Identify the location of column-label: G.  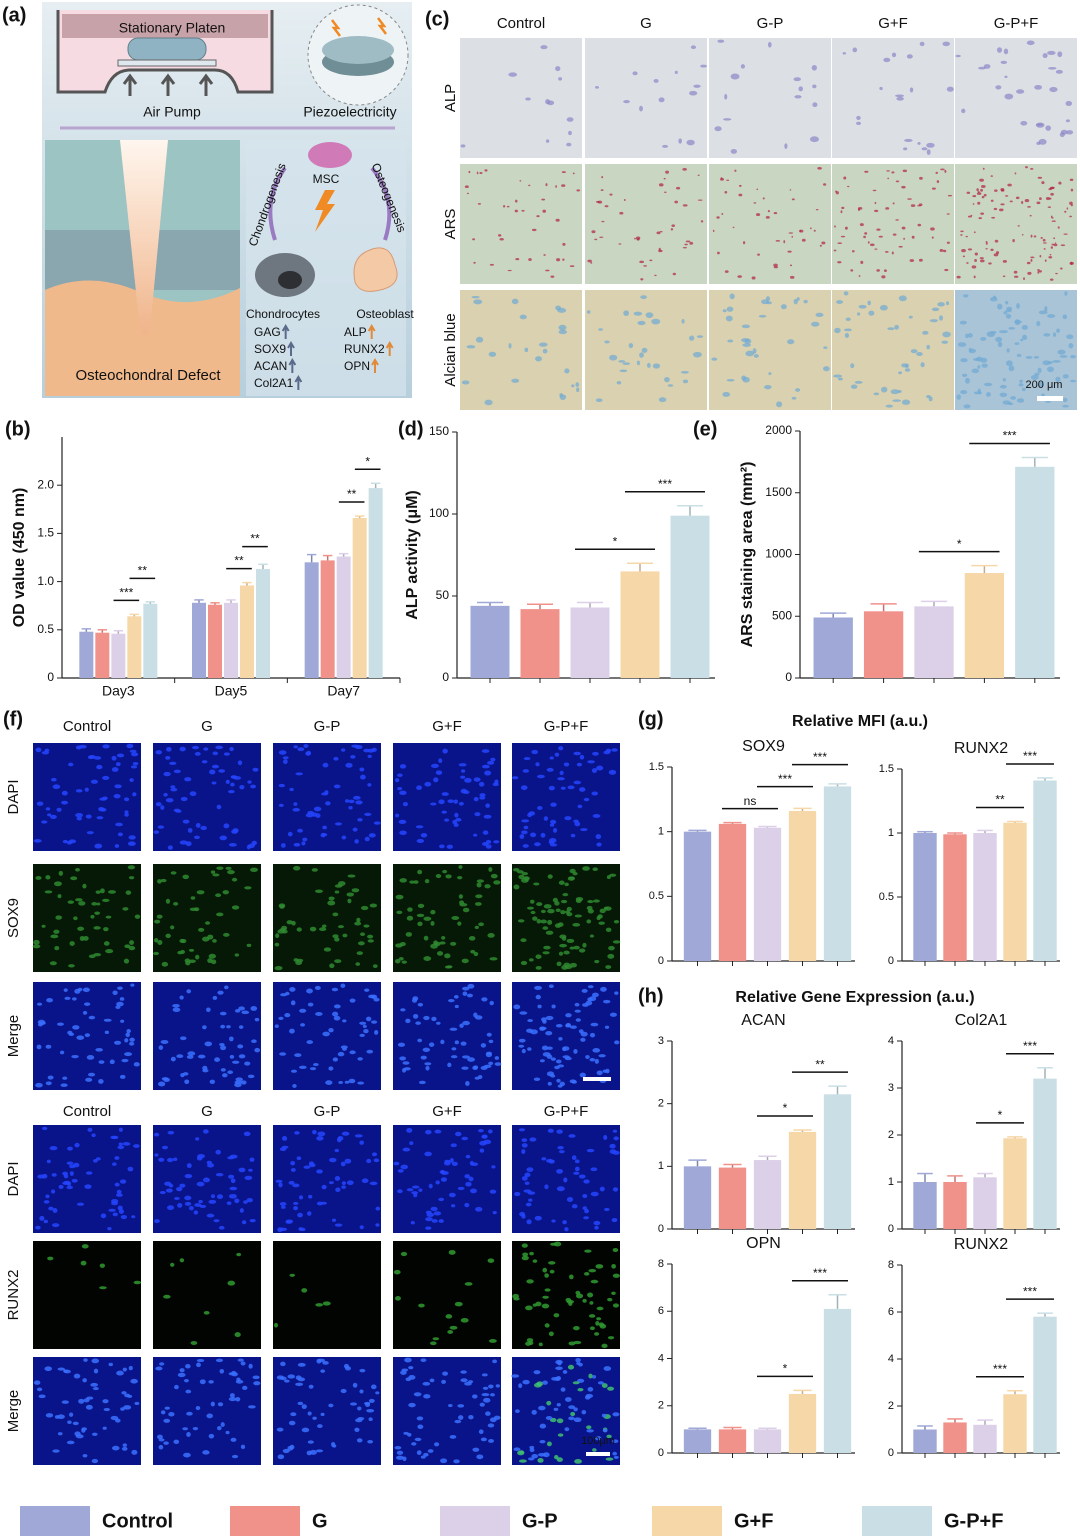
(646, 23).